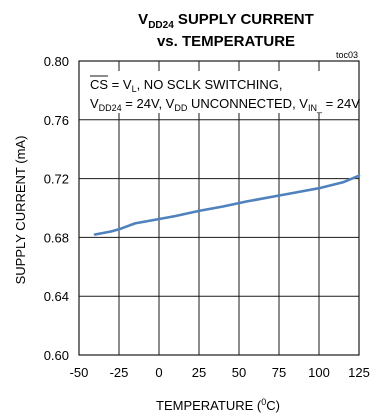 This screenshot has width=383, height=418. Describe the element at coordinates (319, 372) in the screenshot. I see `x-tick-label: 100` at that location.